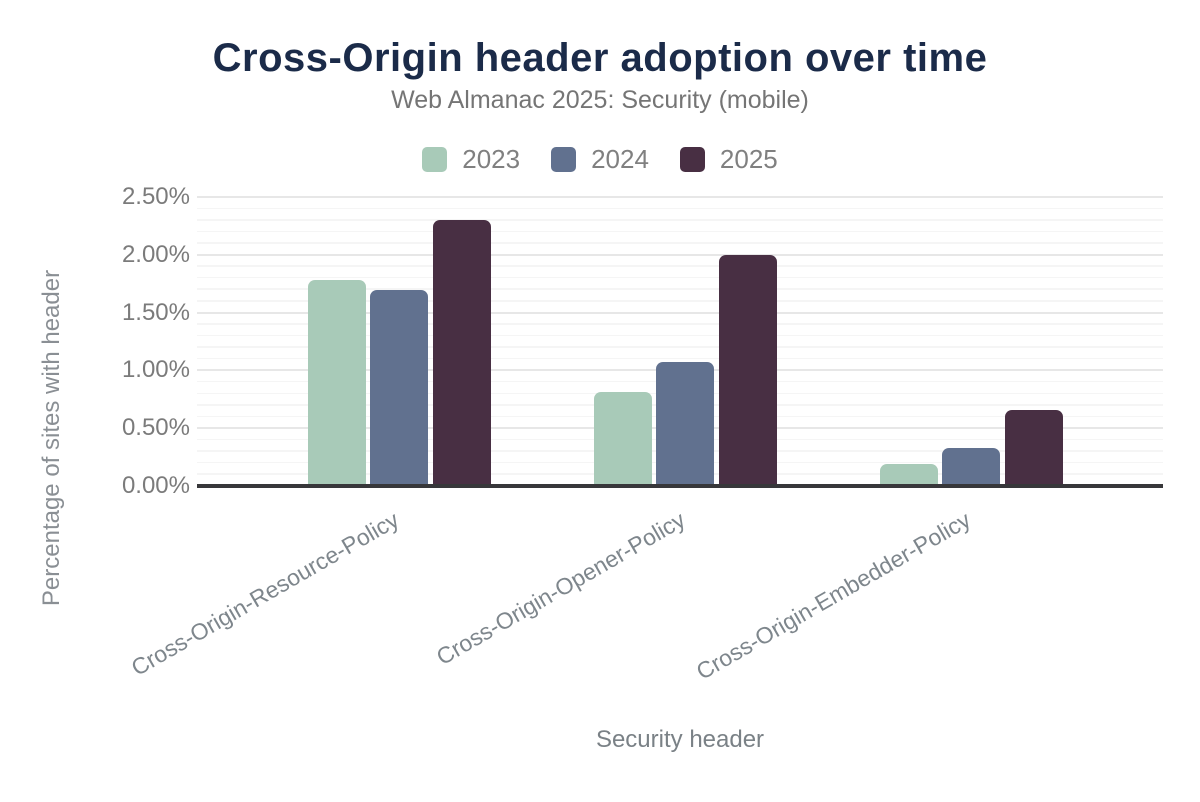 This screenshot has height=802, width=1200. I want to click on legend-item-2023: 2023, so click(471, 159).